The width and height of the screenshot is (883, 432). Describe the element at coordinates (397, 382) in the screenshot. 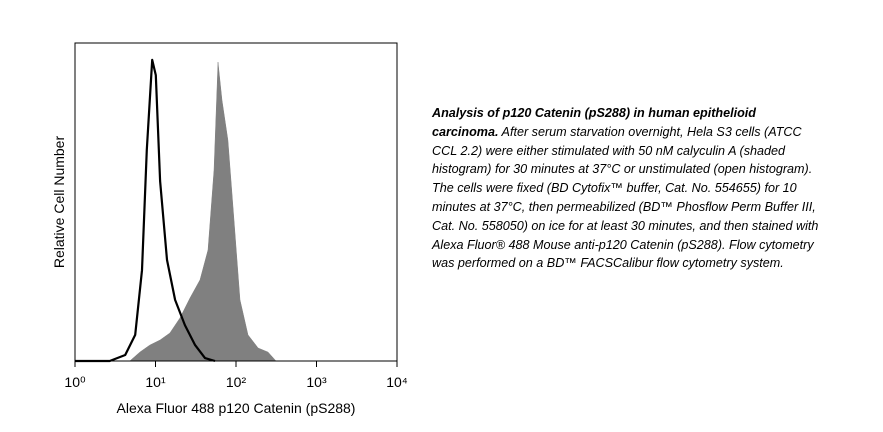

I see `x-tick-label: 10⁴` at that location.